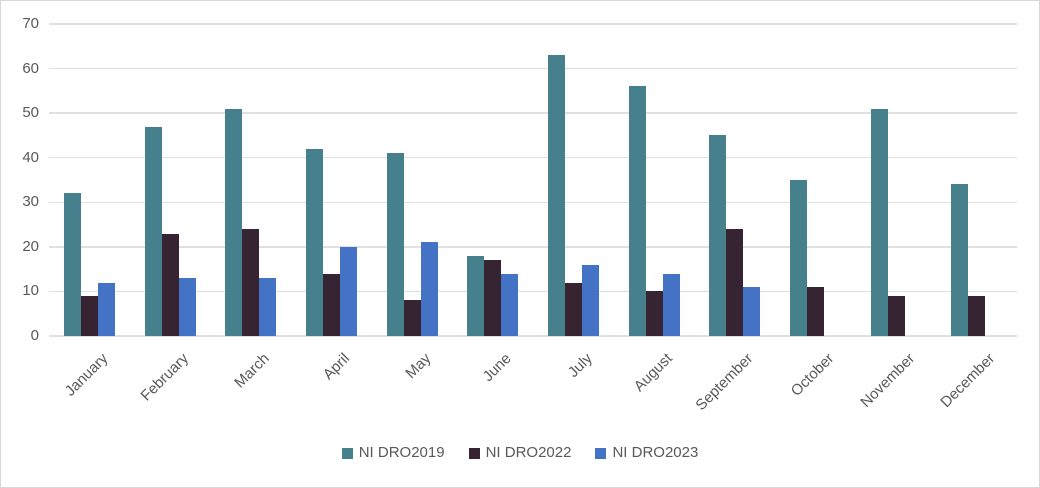 This screenshot has width=1040, height=488. I want to click on bar-nidro2022-march, so click(251, 282).